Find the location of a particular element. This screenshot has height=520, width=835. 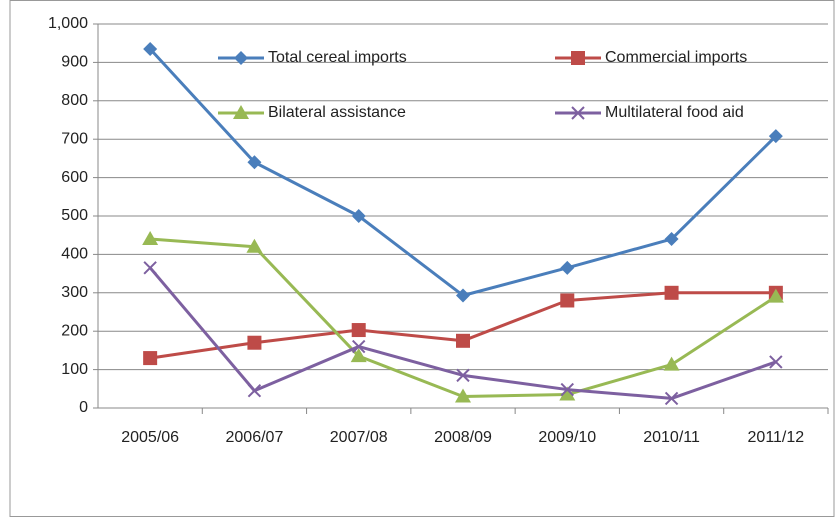

y-tick-label: 400 is located at coordinates (74, 254).